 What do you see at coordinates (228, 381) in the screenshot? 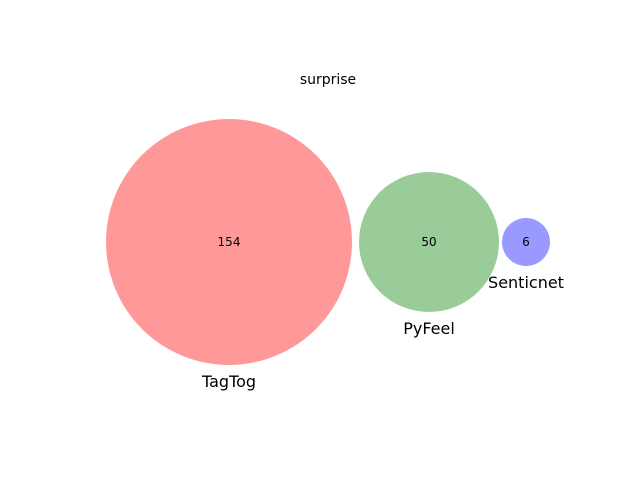
I see `set-label-tagtog: TagTog` at bounding box center [228, 381].